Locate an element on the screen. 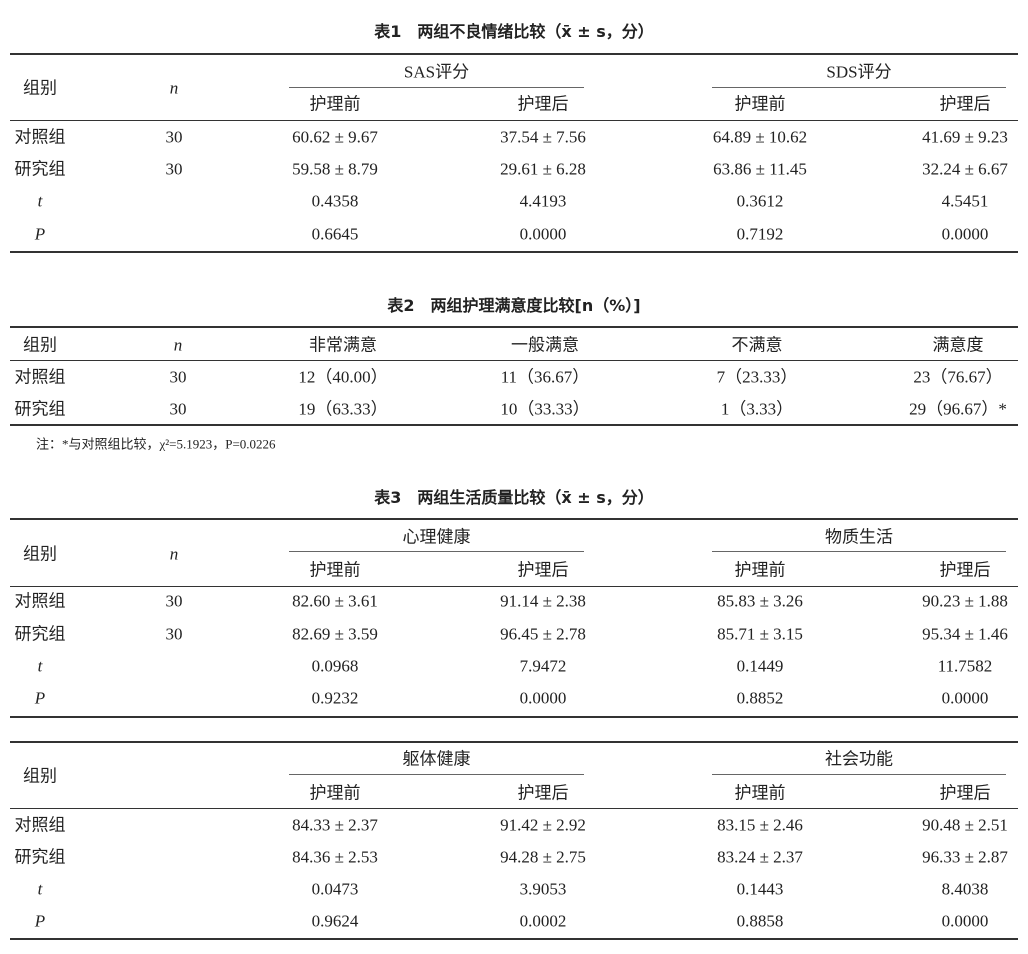  table-cell: 0.4358 is located at coordinates (335, 201).